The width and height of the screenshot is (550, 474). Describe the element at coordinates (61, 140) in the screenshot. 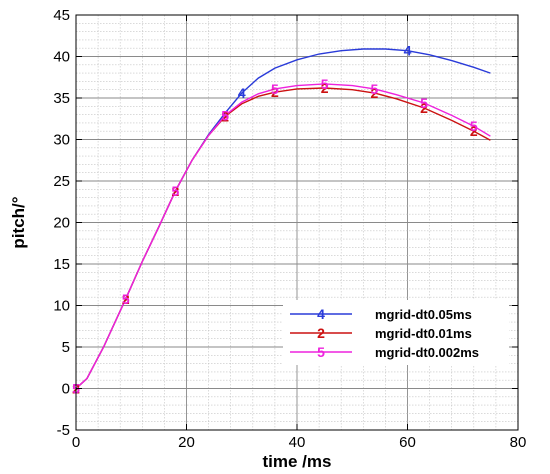

I see `y-tick-label: 30` at that location.